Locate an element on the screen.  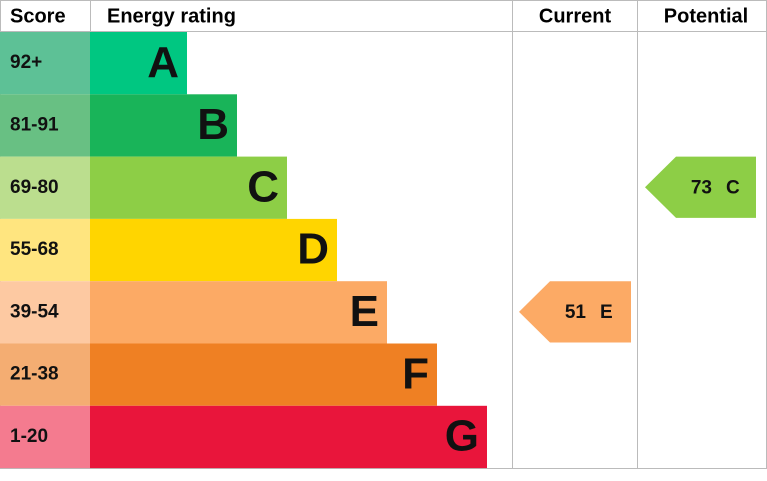
score-label: 92+ is located at coordinates (26, 62).